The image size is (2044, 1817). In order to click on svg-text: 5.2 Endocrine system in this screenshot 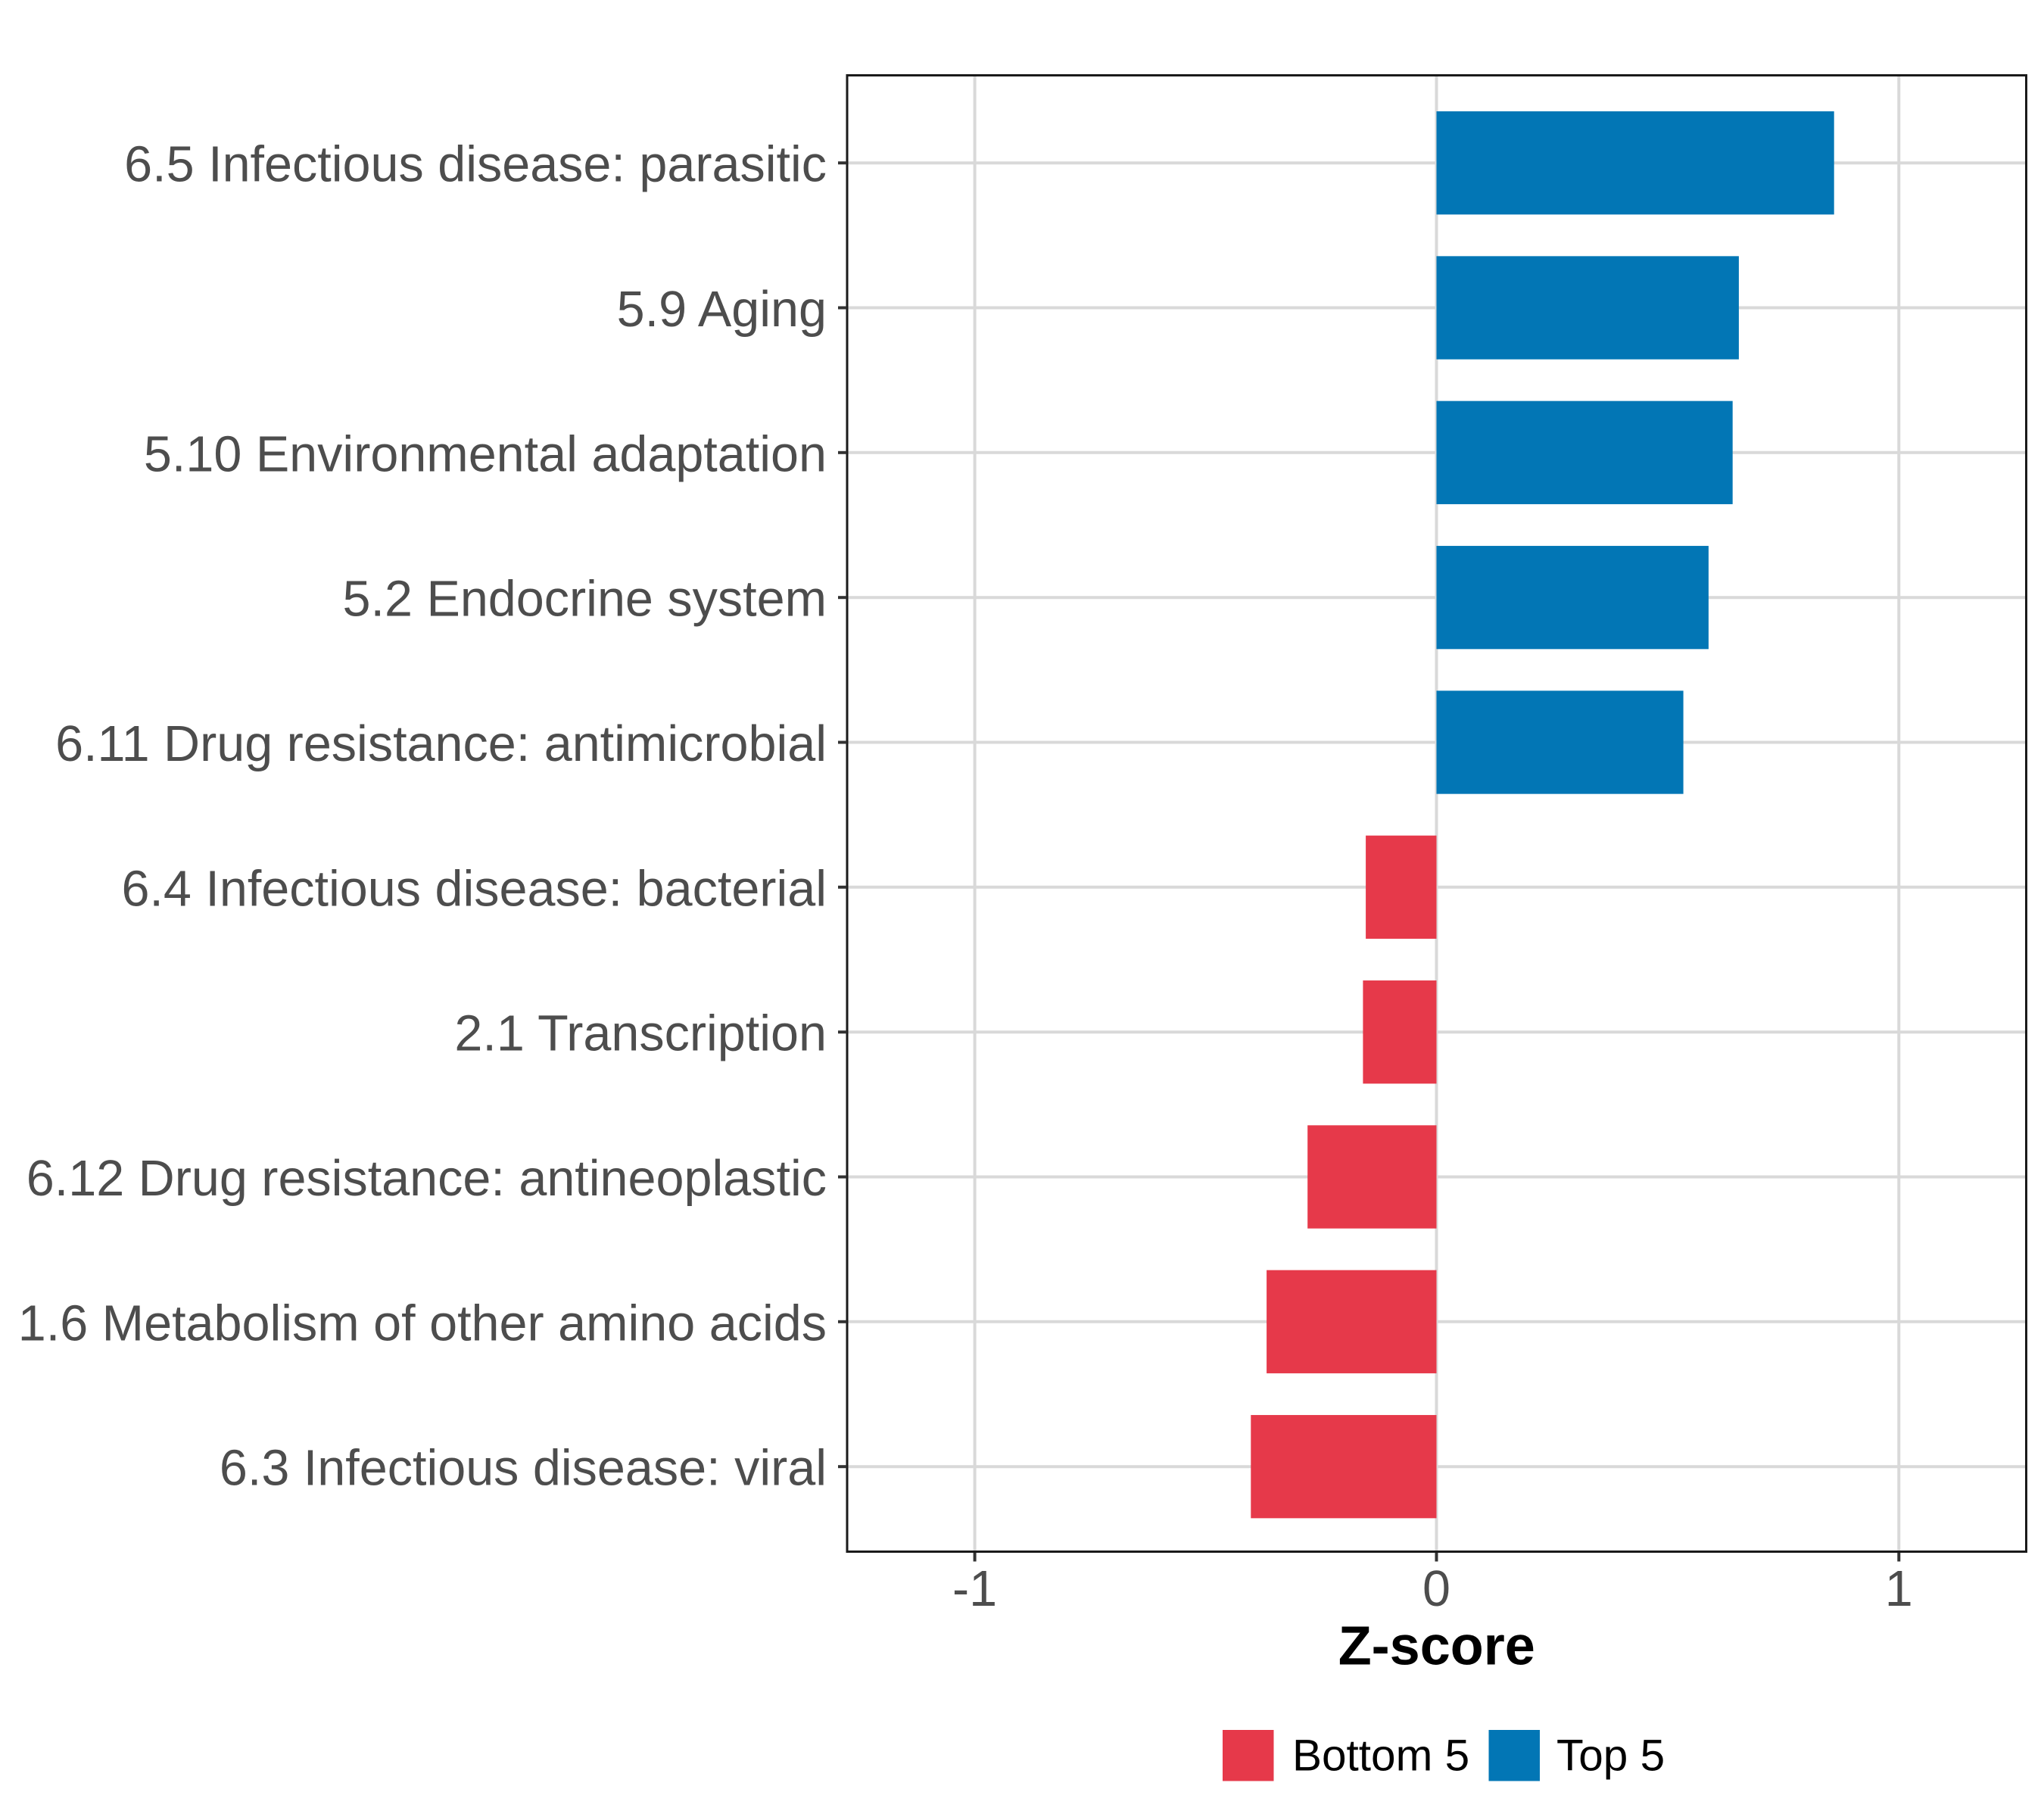, I will do `click(585, 600)`.